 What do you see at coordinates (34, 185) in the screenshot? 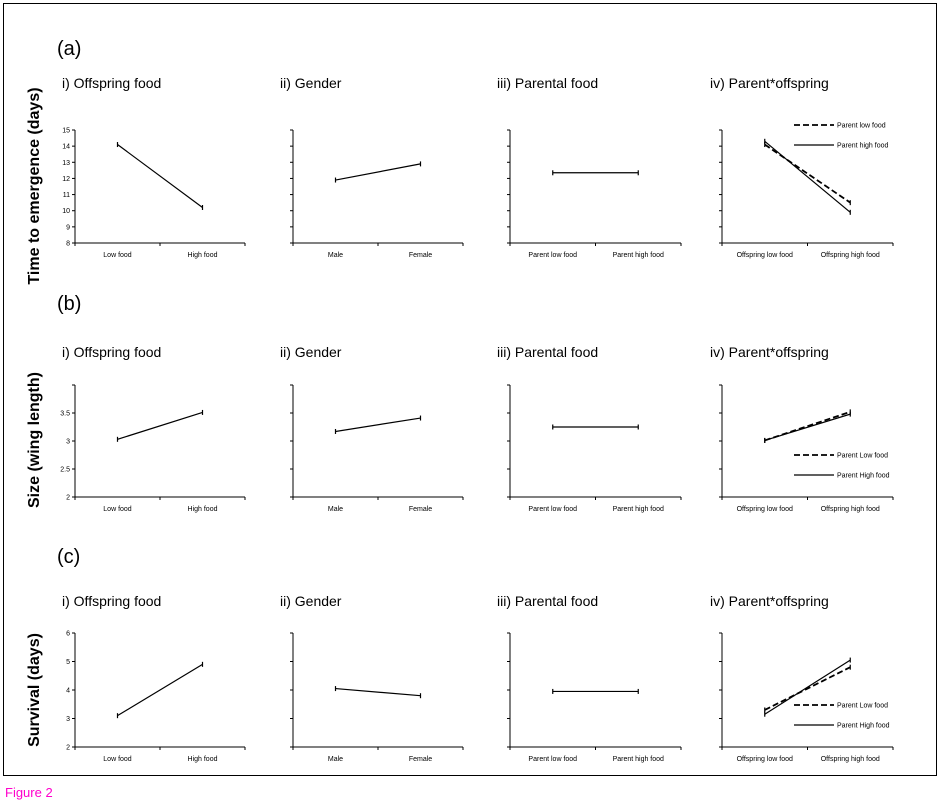
I see `y-axis-label: Time to emergence (days)` at bounding box center [34, 185].